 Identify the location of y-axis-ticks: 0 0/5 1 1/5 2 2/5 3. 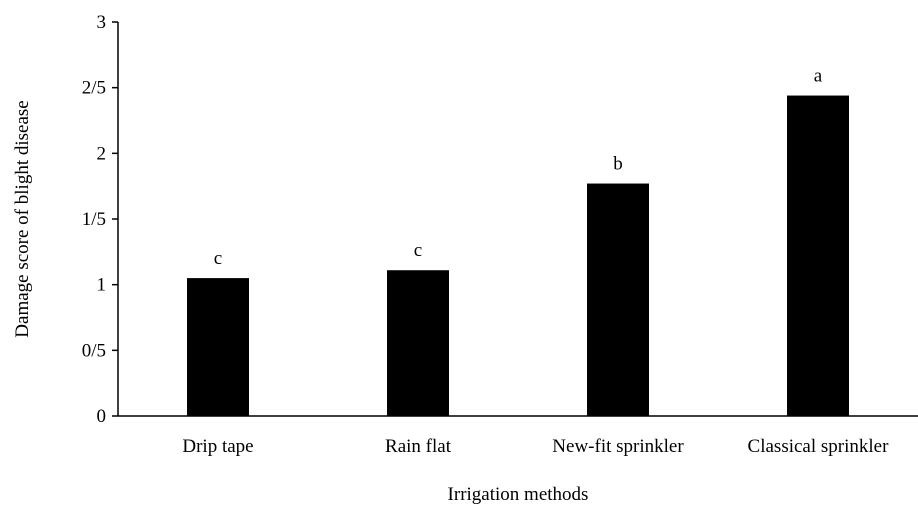
(100, 219).